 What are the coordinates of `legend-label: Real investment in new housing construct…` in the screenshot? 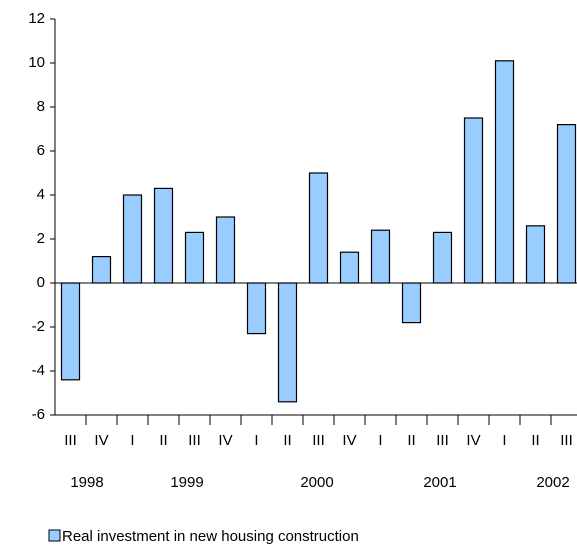 It's located at (210, 536).